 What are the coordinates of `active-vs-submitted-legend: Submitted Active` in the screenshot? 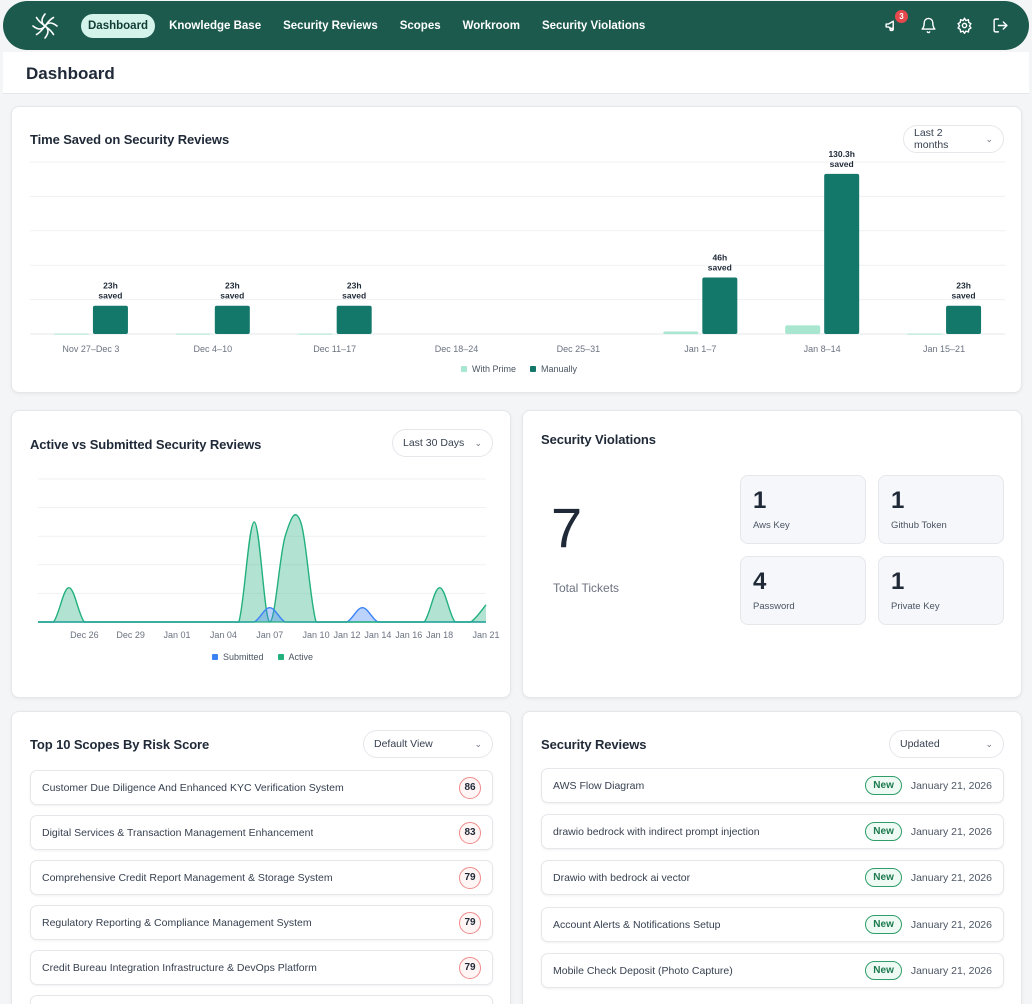 It's located at (262, 657).